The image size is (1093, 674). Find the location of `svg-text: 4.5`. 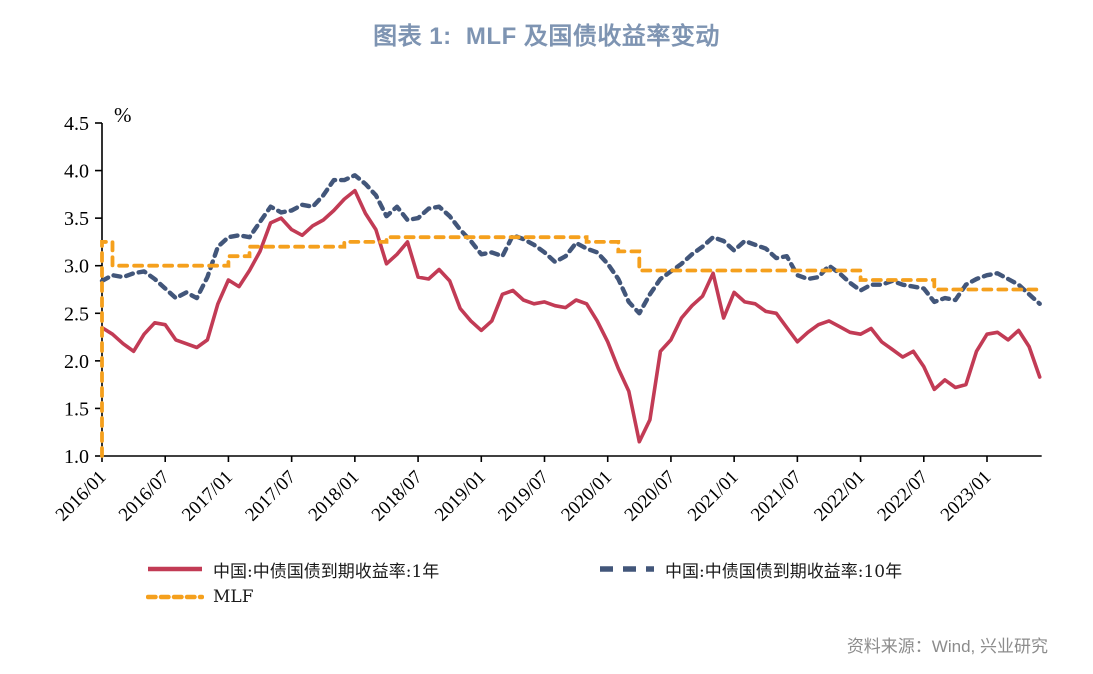

svg-text: 4.5 is located at coordinates (76, 124).